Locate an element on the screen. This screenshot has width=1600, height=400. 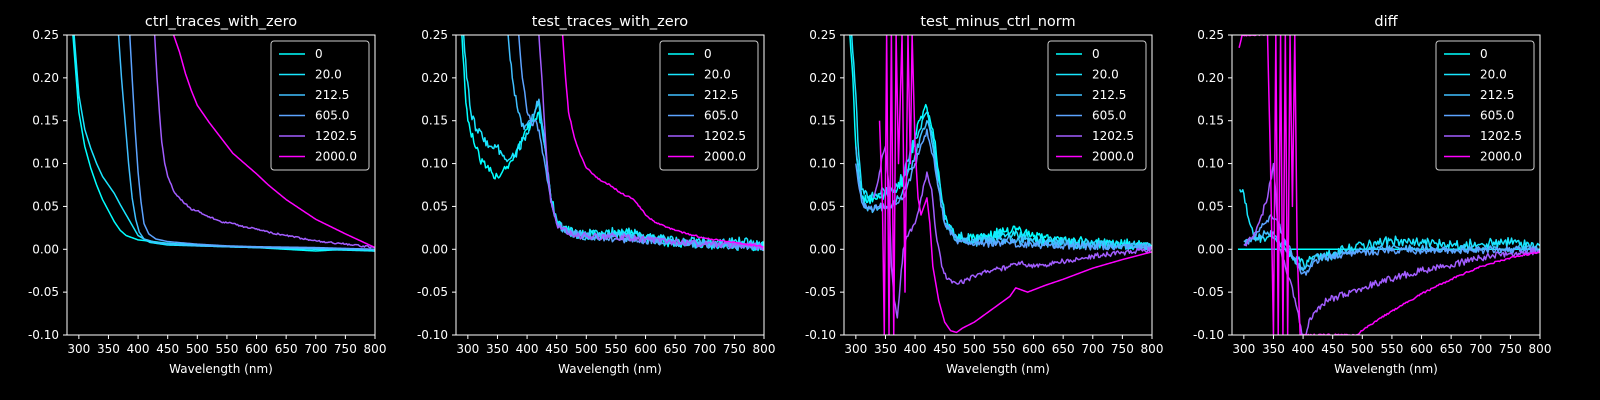
x-axis-label: Wavelength (nm) is located at coordinates (610, 369).